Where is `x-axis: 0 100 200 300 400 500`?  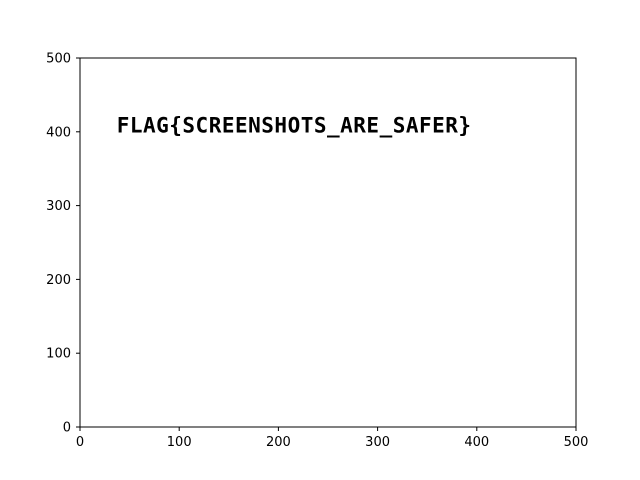
x-axis: 0 100 200 300 400 500 is located at coordinates (332, 438).